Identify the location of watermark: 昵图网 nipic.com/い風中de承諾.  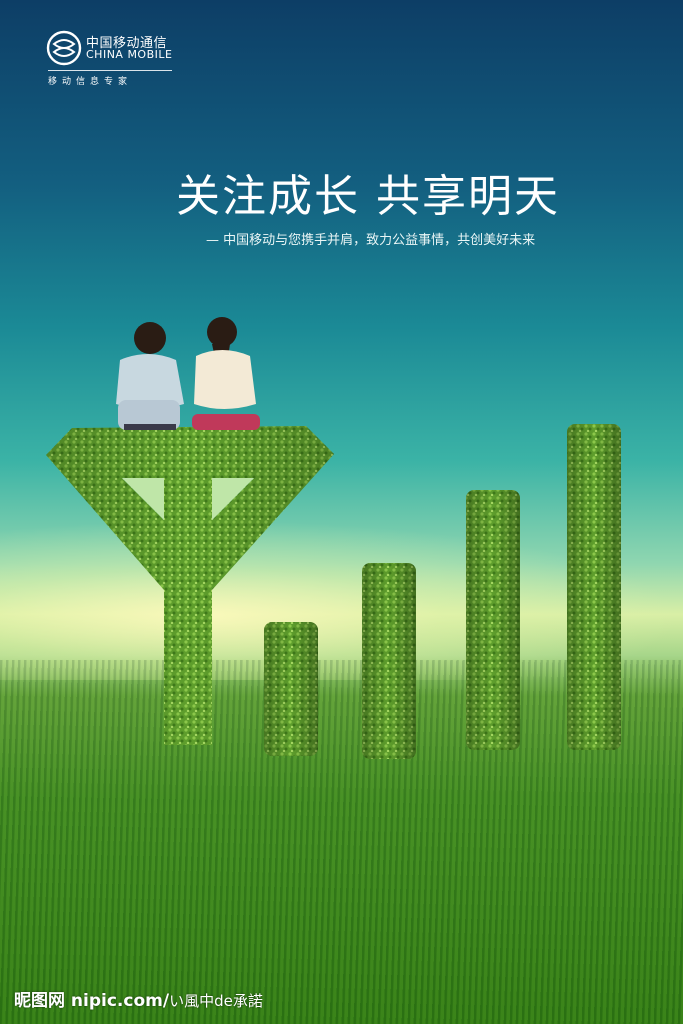
(138, 998).